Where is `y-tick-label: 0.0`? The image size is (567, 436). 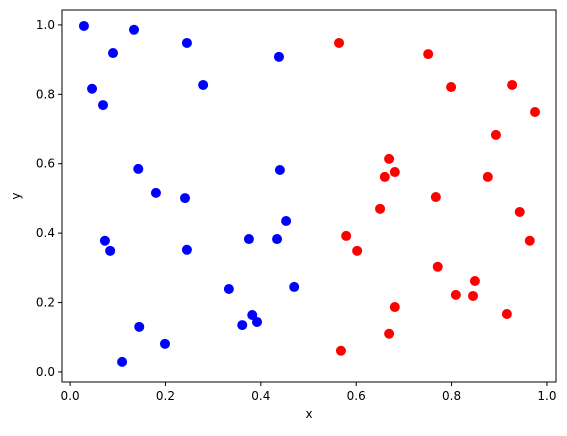
y-tick-label: 0.0 is located at coordinates (45, 372).